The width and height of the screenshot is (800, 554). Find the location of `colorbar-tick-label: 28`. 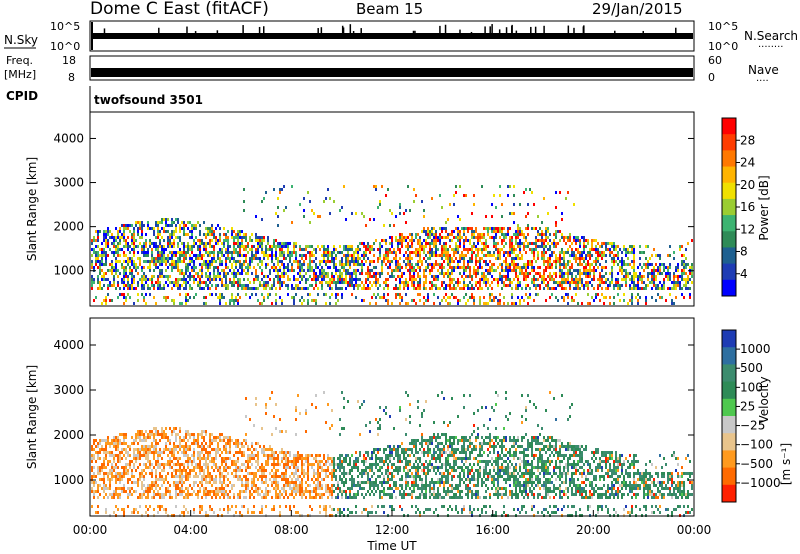

colorbar-tick-label: 28 is located at coordinates (747, 140).